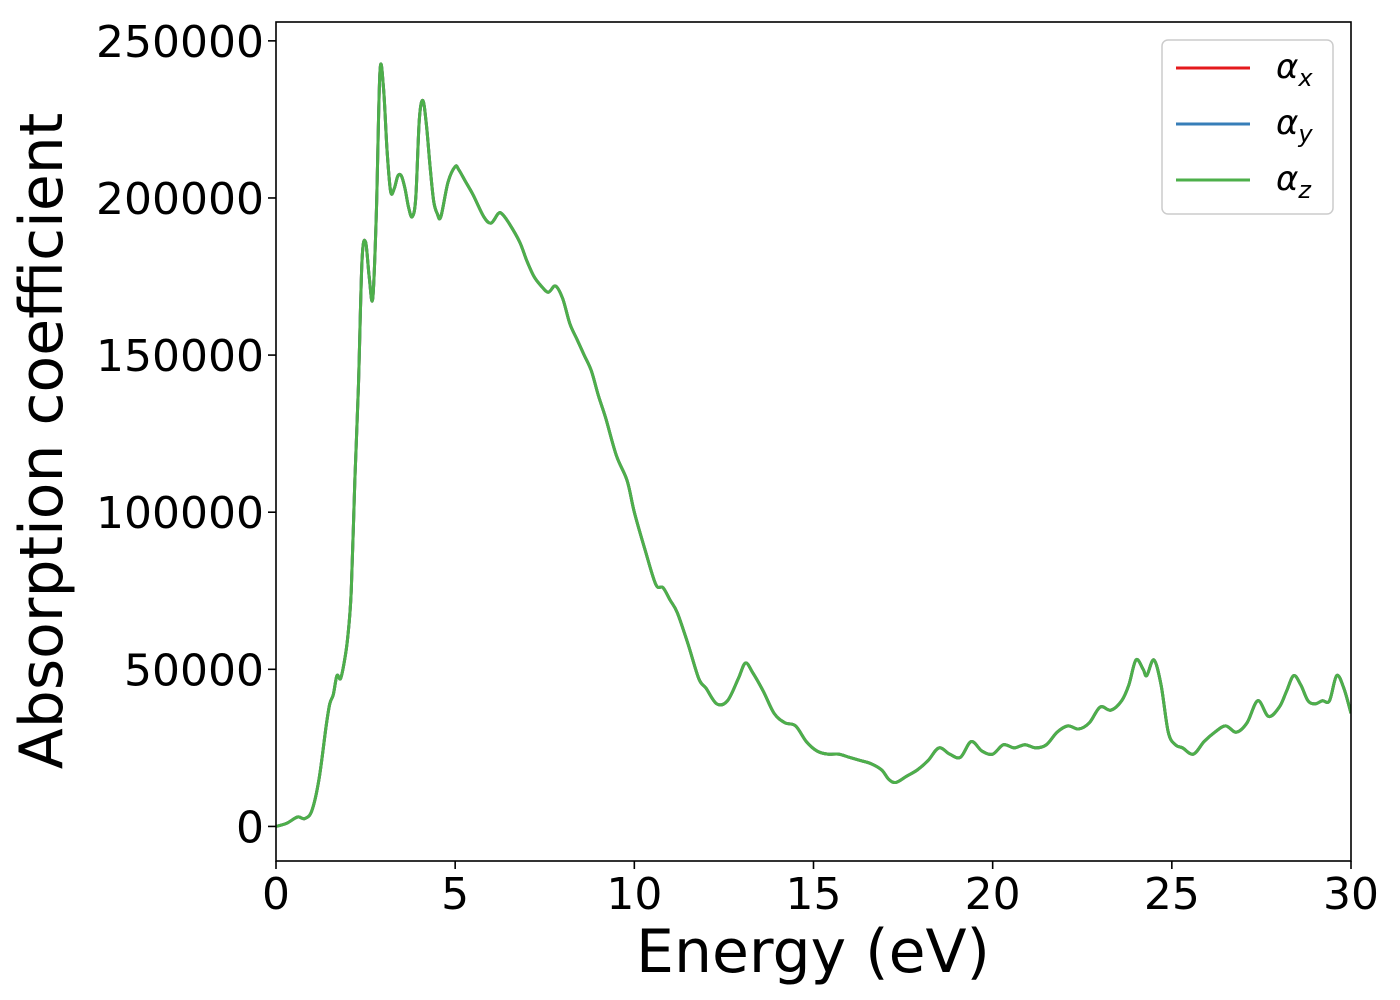 This screenshot has height=1000, width=1400. Describe the element at coordinates (276, 894) in the screenshot. I see `x-tick-label: 0` at that location.